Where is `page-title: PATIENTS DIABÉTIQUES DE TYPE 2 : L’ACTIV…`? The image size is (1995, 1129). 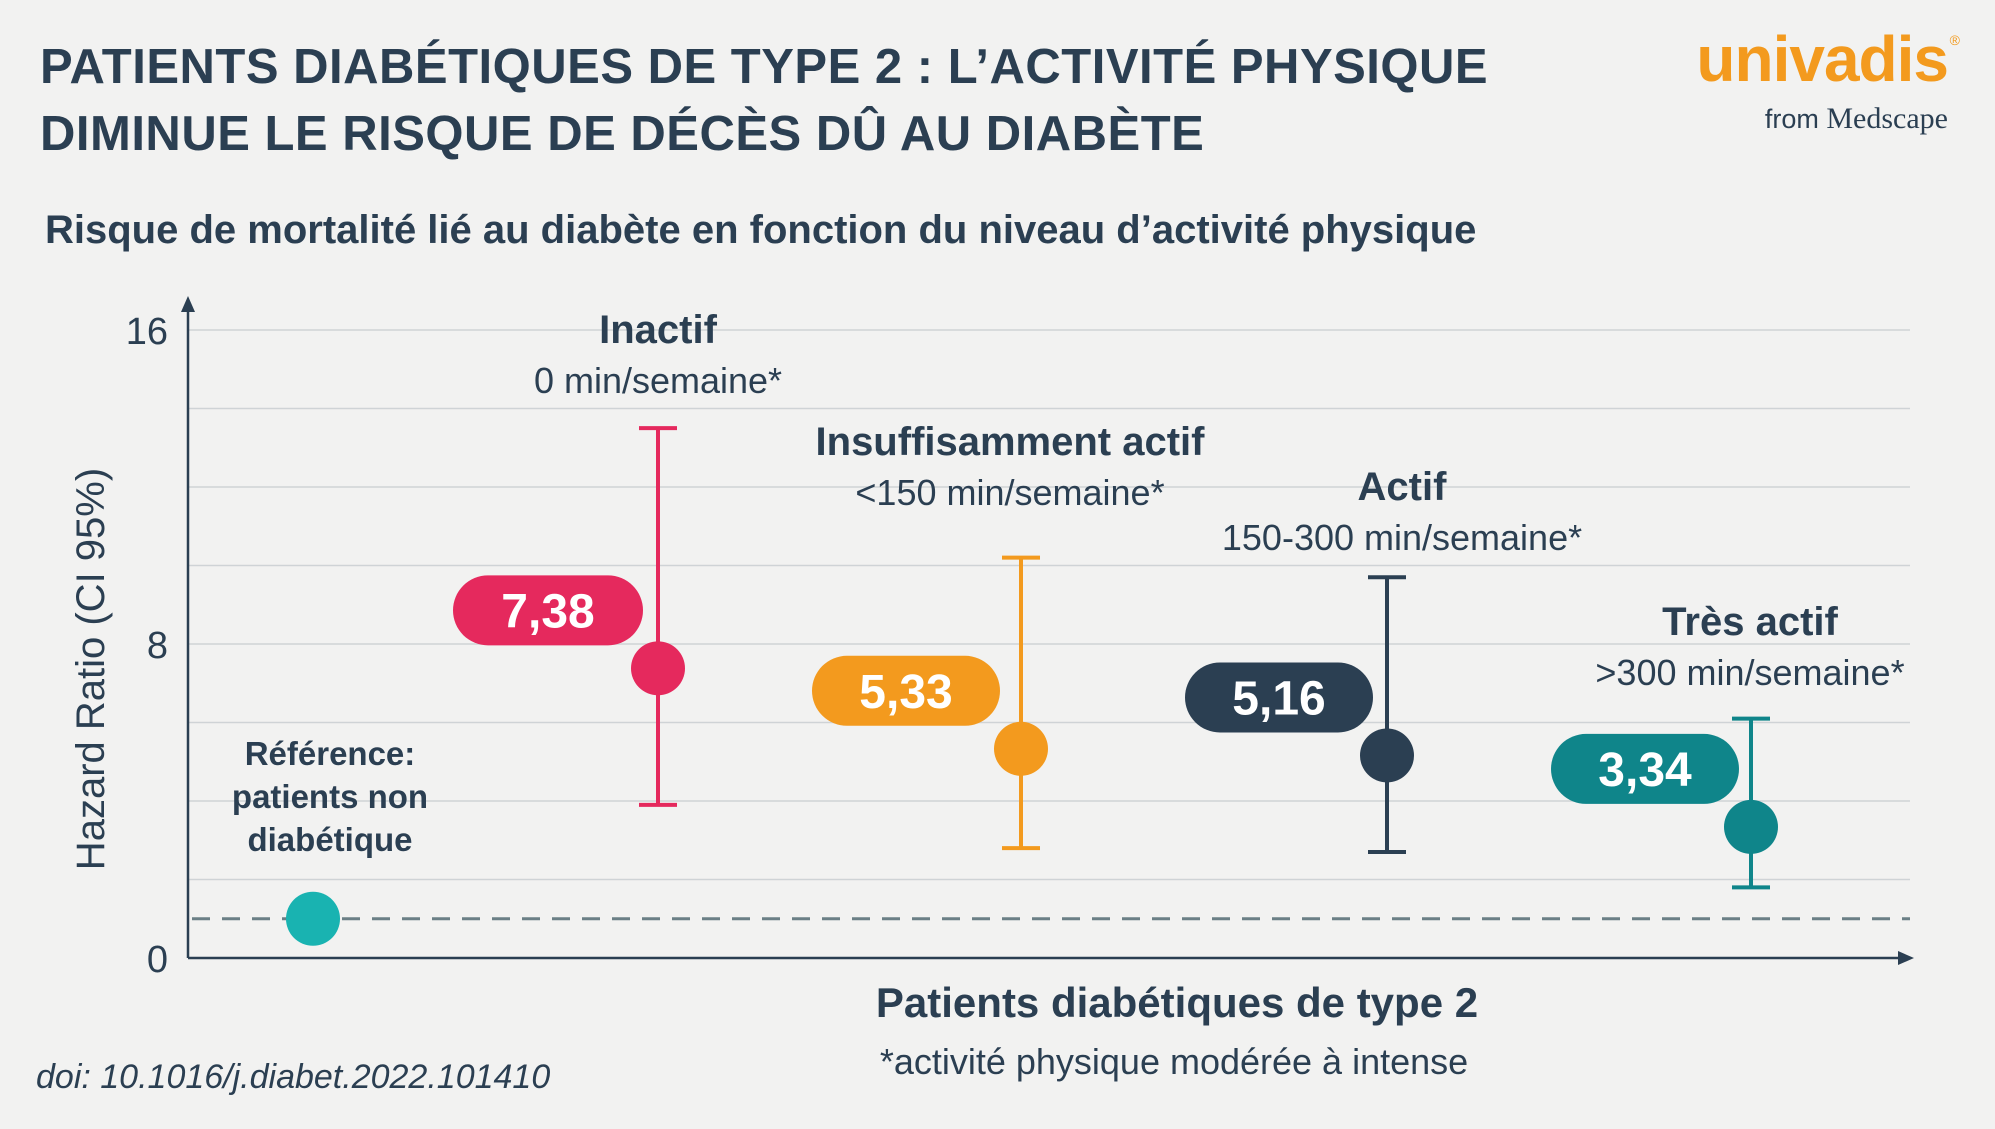
page-title: PATIENTS DIABÉTIQUES DE TYPE 2 : L’ACTIV… is located at coordinates (820, 101).